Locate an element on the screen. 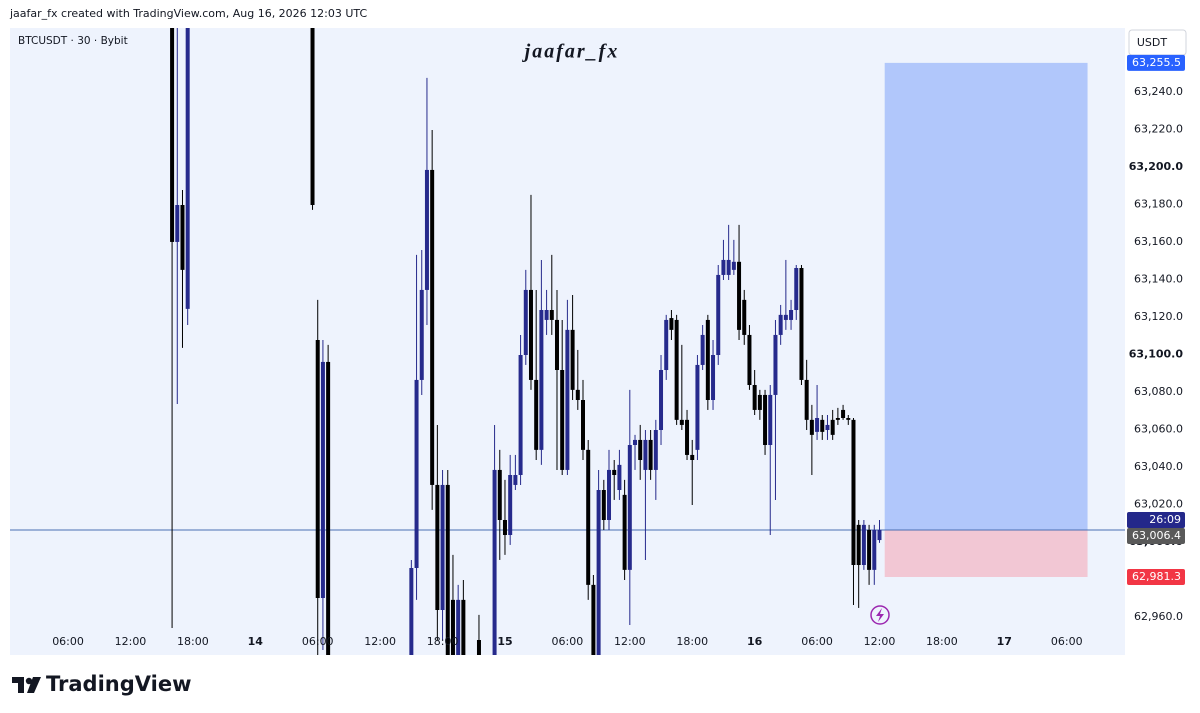  stop-zone is located at coordinates (986, 553).